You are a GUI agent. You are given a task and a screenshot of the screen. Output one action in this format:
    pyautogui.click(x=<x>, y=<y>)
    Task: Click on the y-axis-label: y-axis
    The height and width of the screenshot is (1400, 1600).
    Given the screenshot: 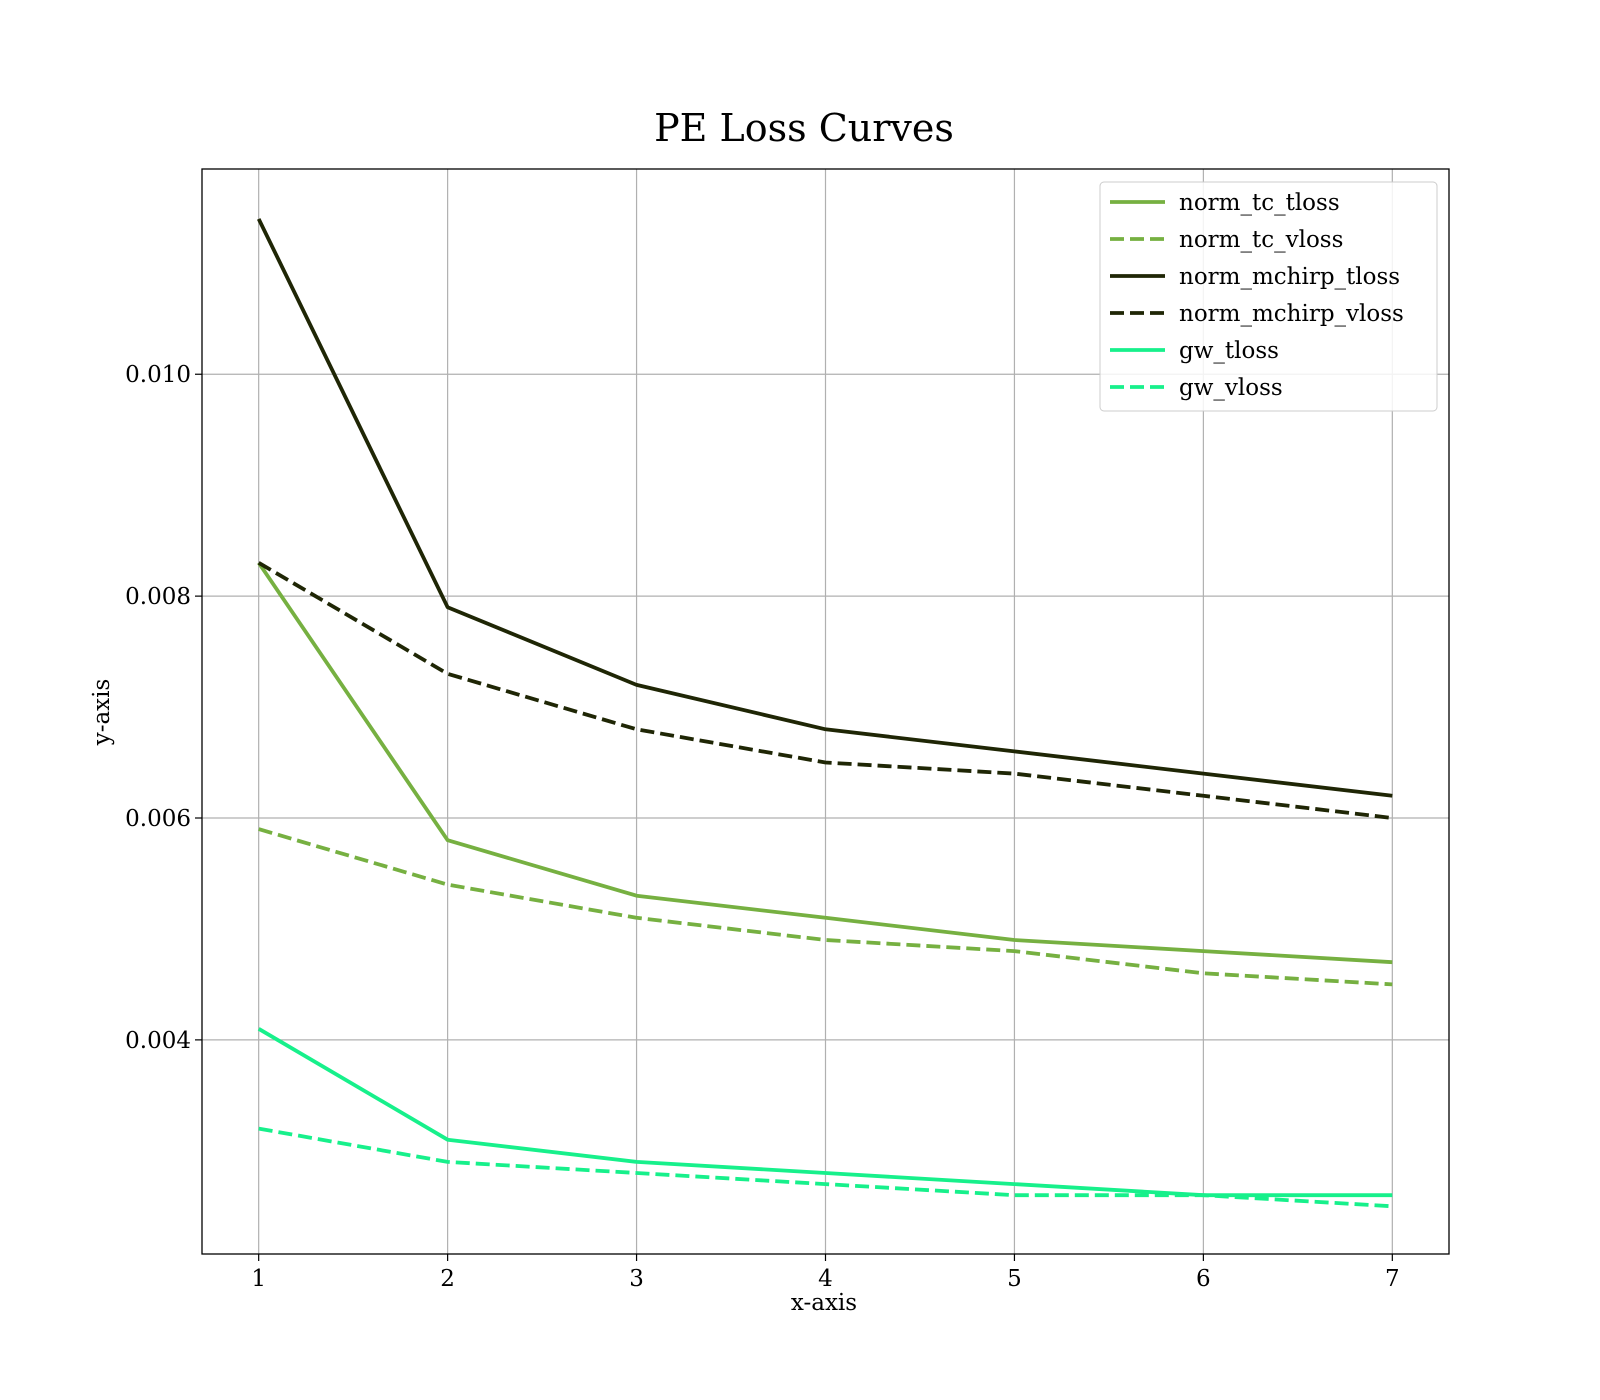 What is the action you would take?
    pyautogui.click(x=102, y=713)
    